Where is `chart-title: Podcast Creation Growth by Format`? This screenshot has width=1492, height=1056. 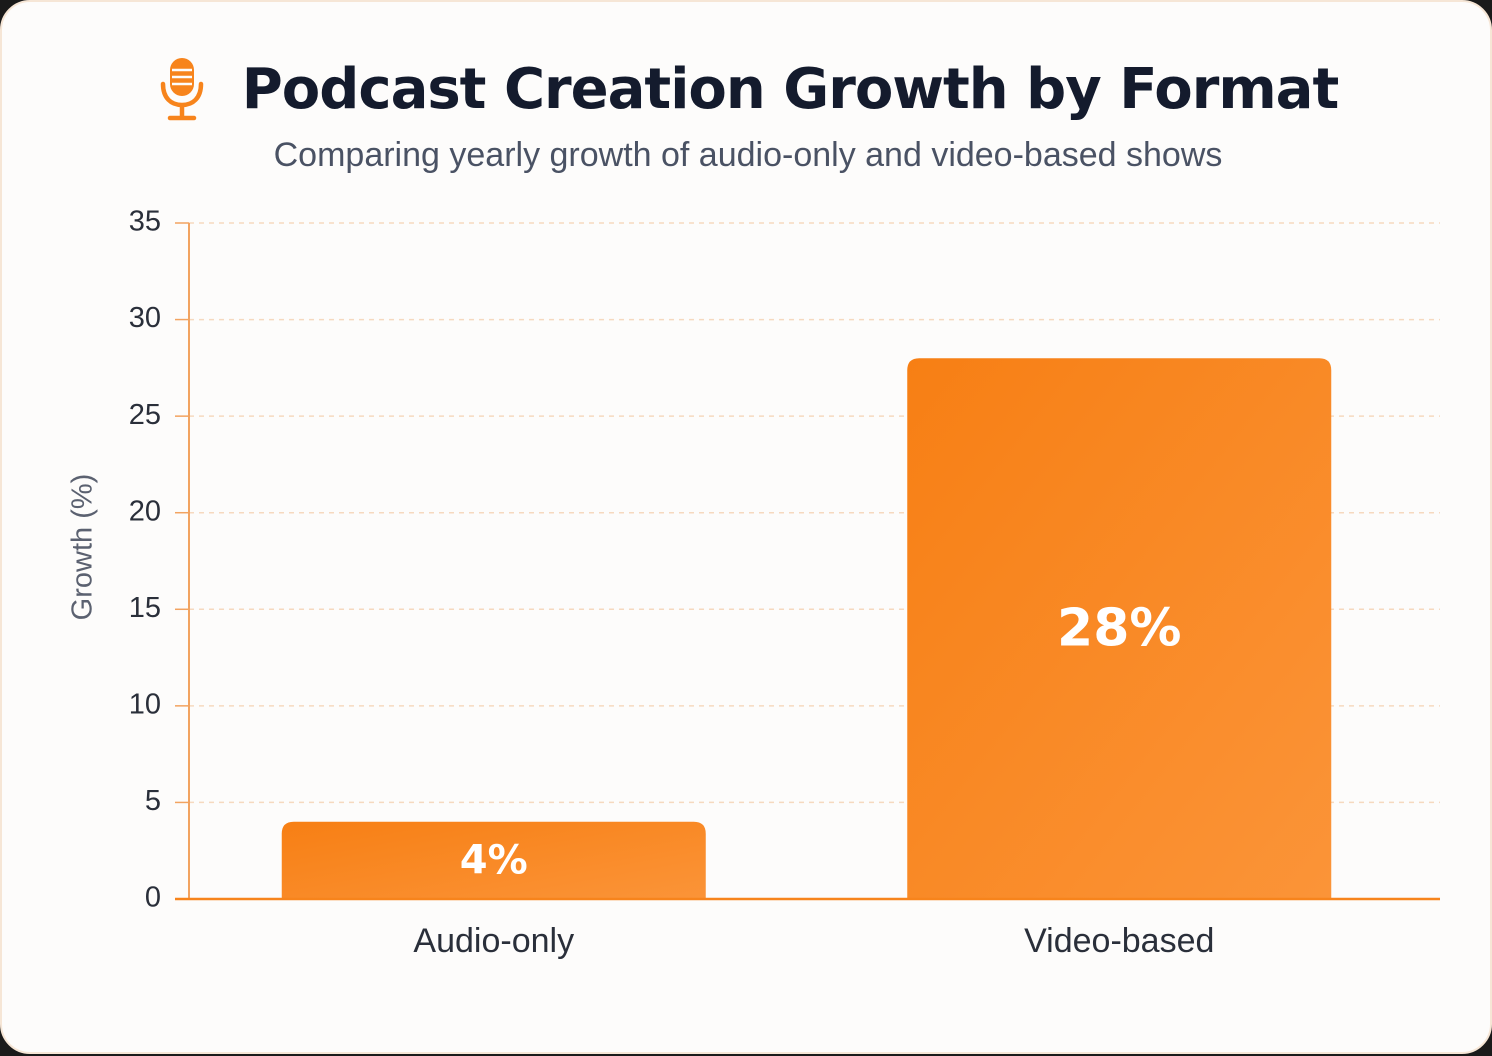 chart-title: Podcast Creation Growth by Format is located at coordinates (790, 89).